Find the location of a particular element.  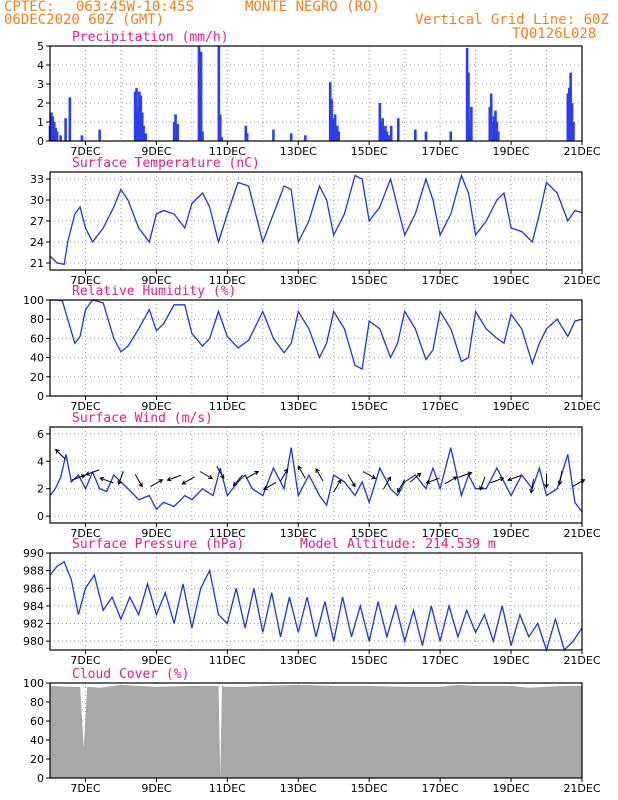

x-tick-label: 15DEC is located at coordinates (369, 660).